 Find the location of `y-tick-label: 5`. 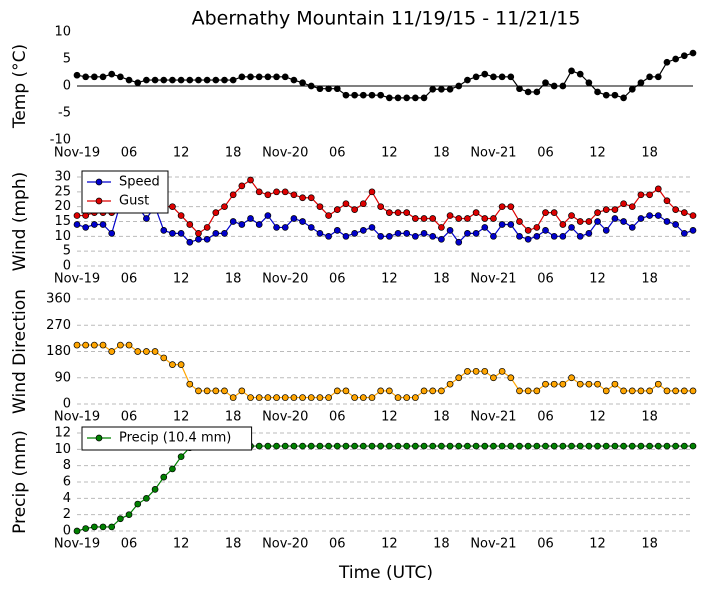

y-tick-label: 5 is located at coordinates (67, 59).